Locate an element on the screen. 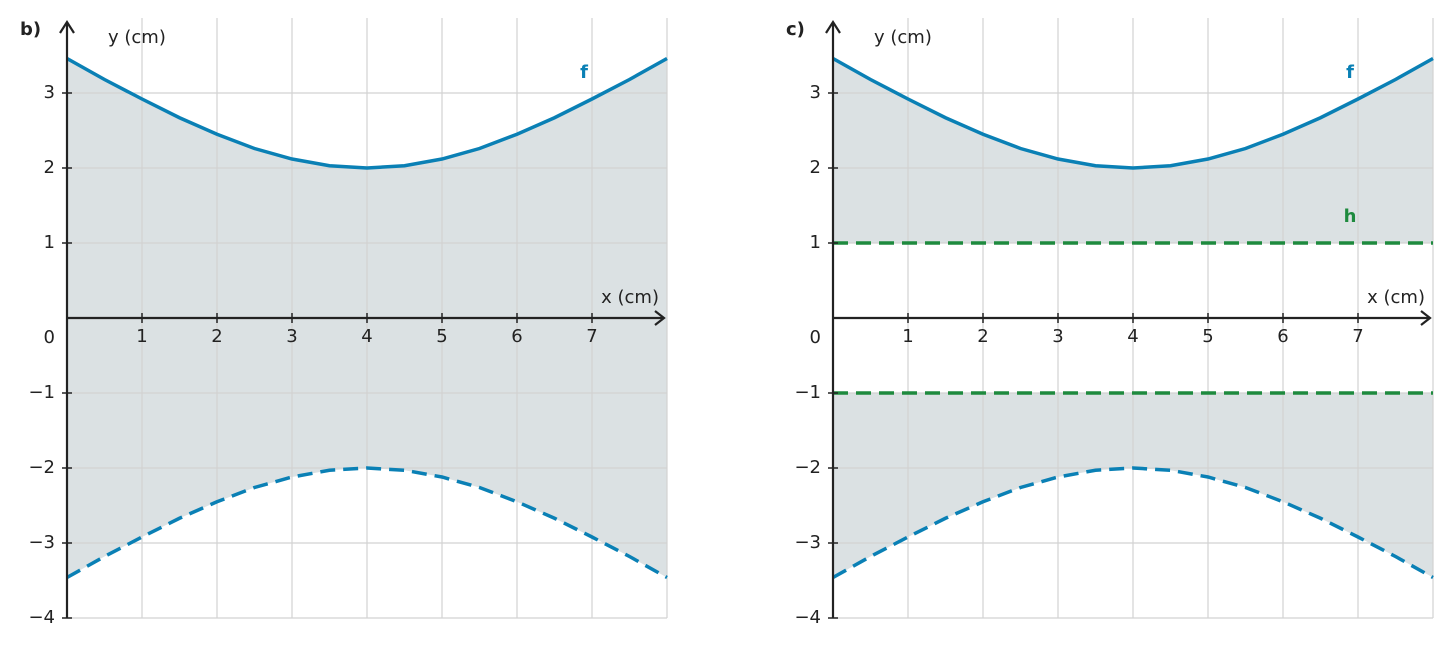 This screenshot has width=1453, height=648. panel-label: b) is located at coordinates (30, 29).